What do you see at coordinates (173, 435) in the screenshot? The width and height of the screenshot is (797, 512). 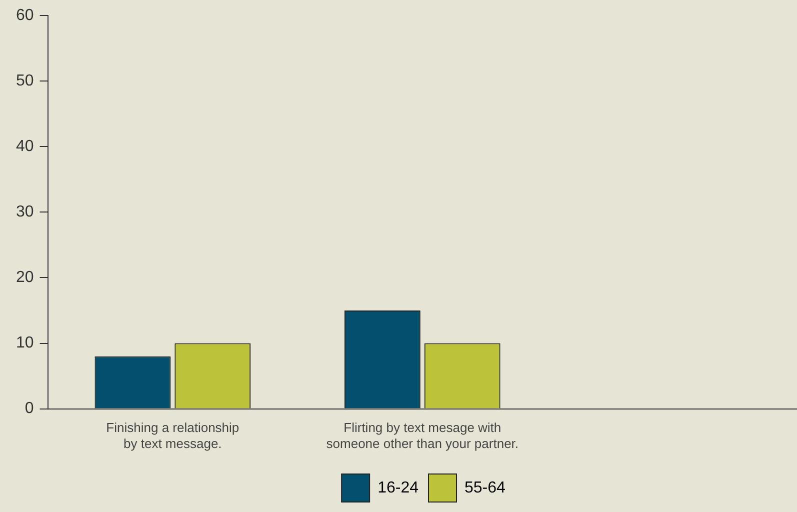 I see `x-tick-label: Finishing a relationship by text message.` at bounding box center [173, 435].